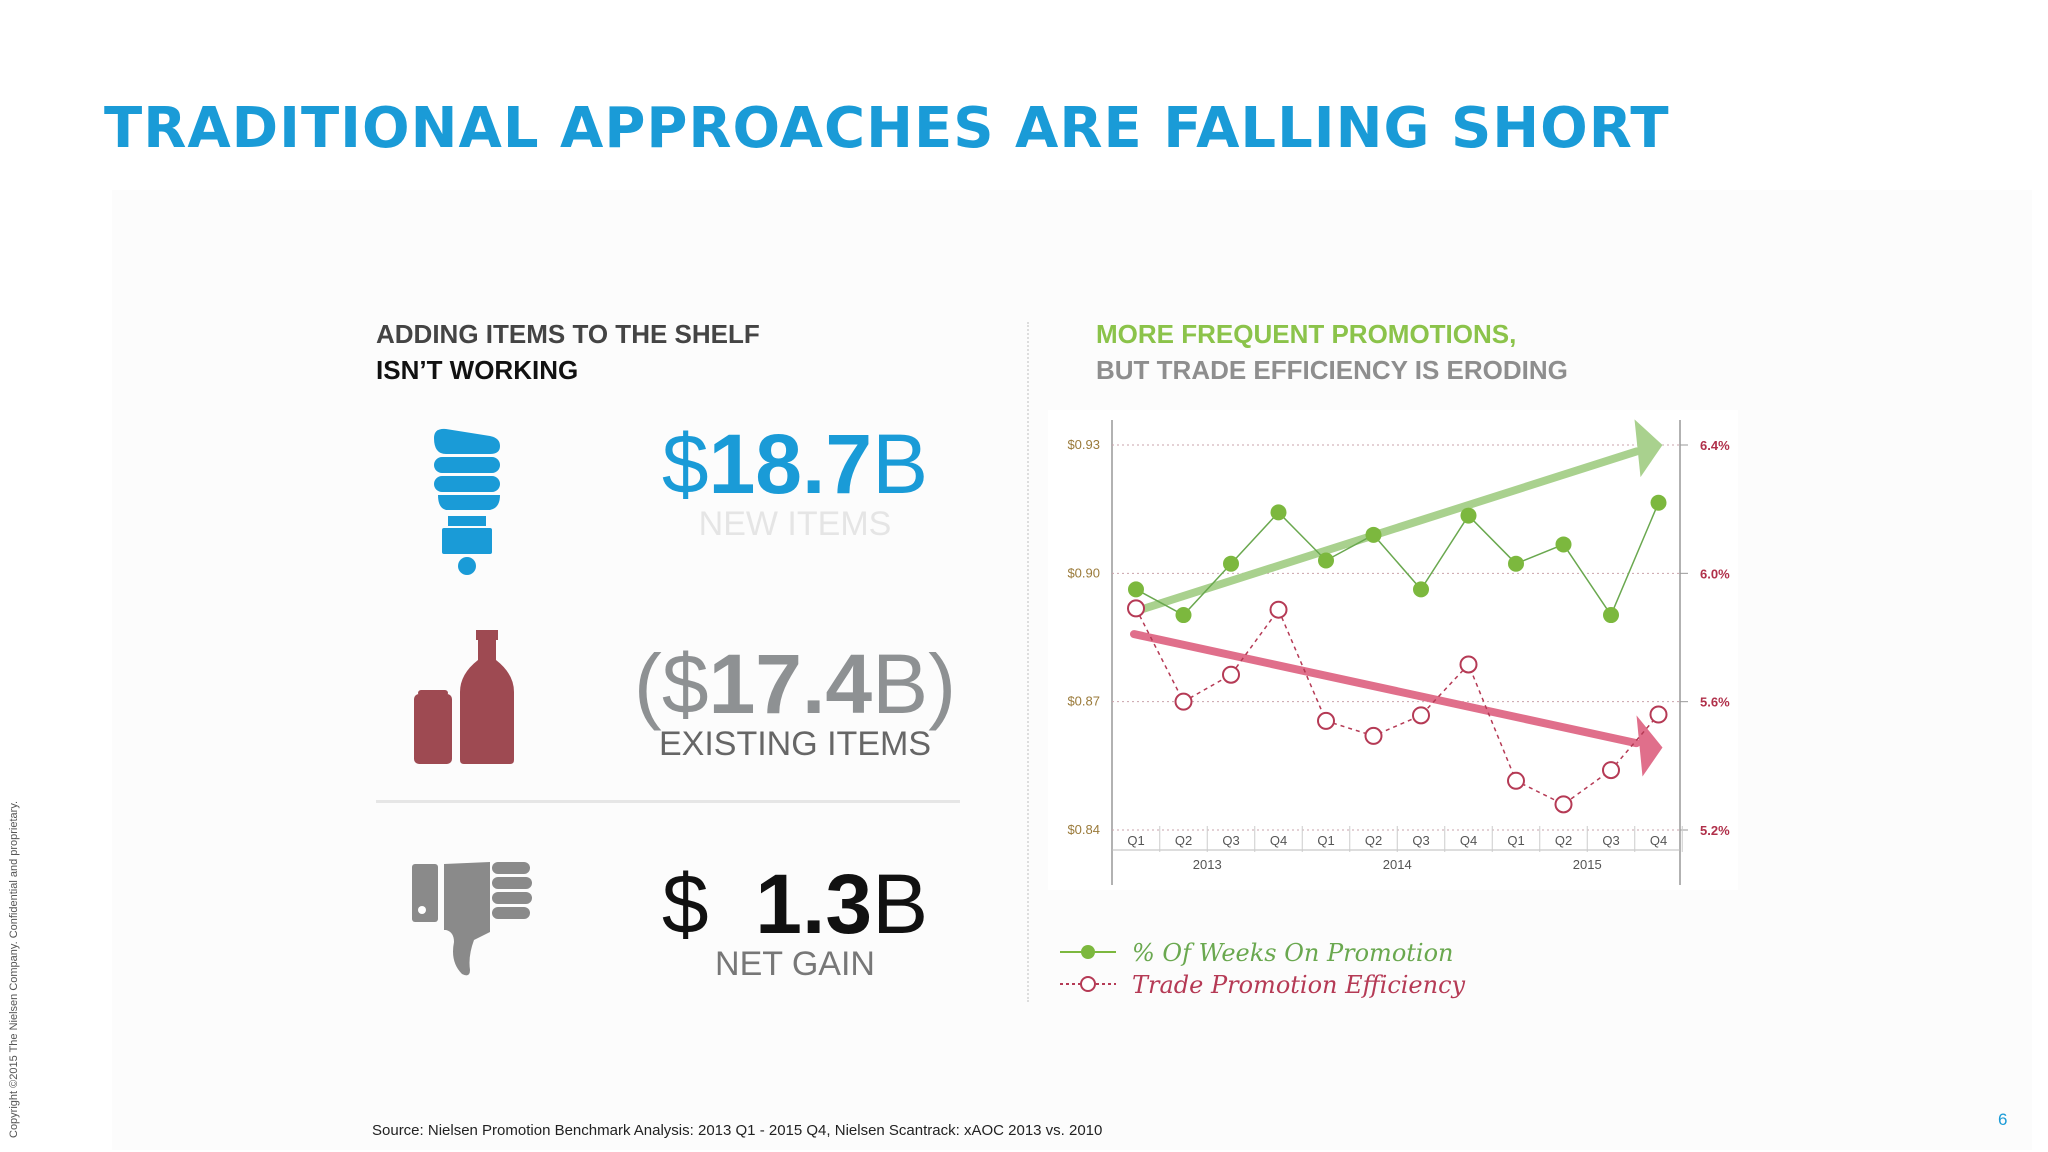  I want to click on year-label: 2013, so click(1207, 864).